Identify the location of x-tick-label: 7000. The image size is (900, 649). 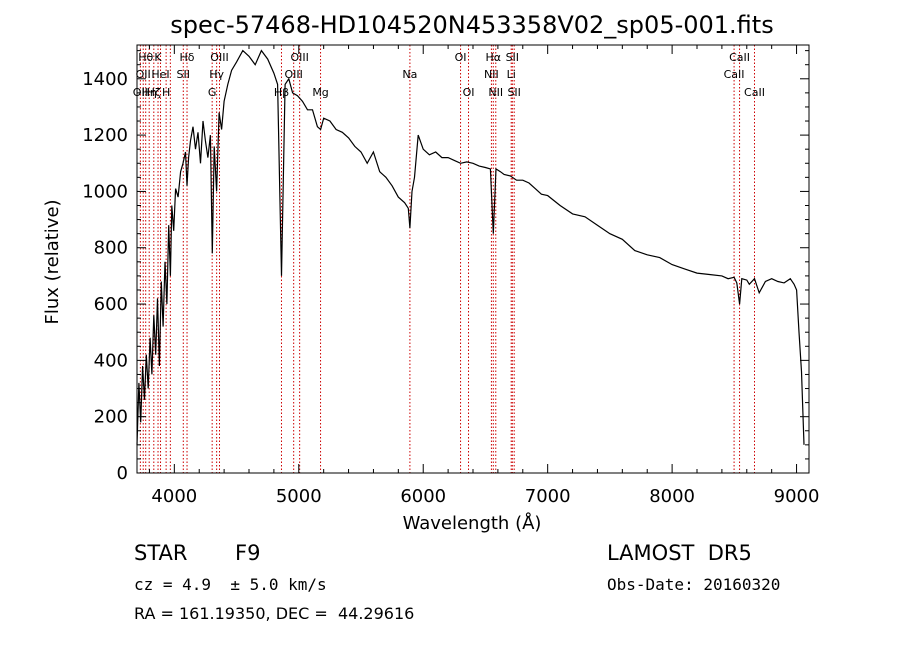
(548, 496).